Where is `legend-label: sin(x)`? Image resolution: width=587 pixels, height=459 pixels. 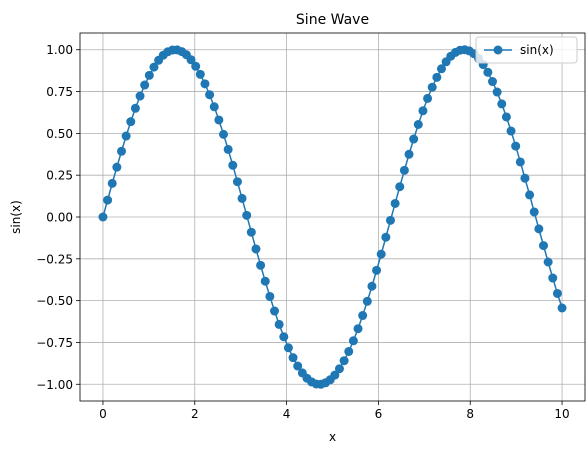 legend-label: sin(x) is located at coordinates (537, 50).